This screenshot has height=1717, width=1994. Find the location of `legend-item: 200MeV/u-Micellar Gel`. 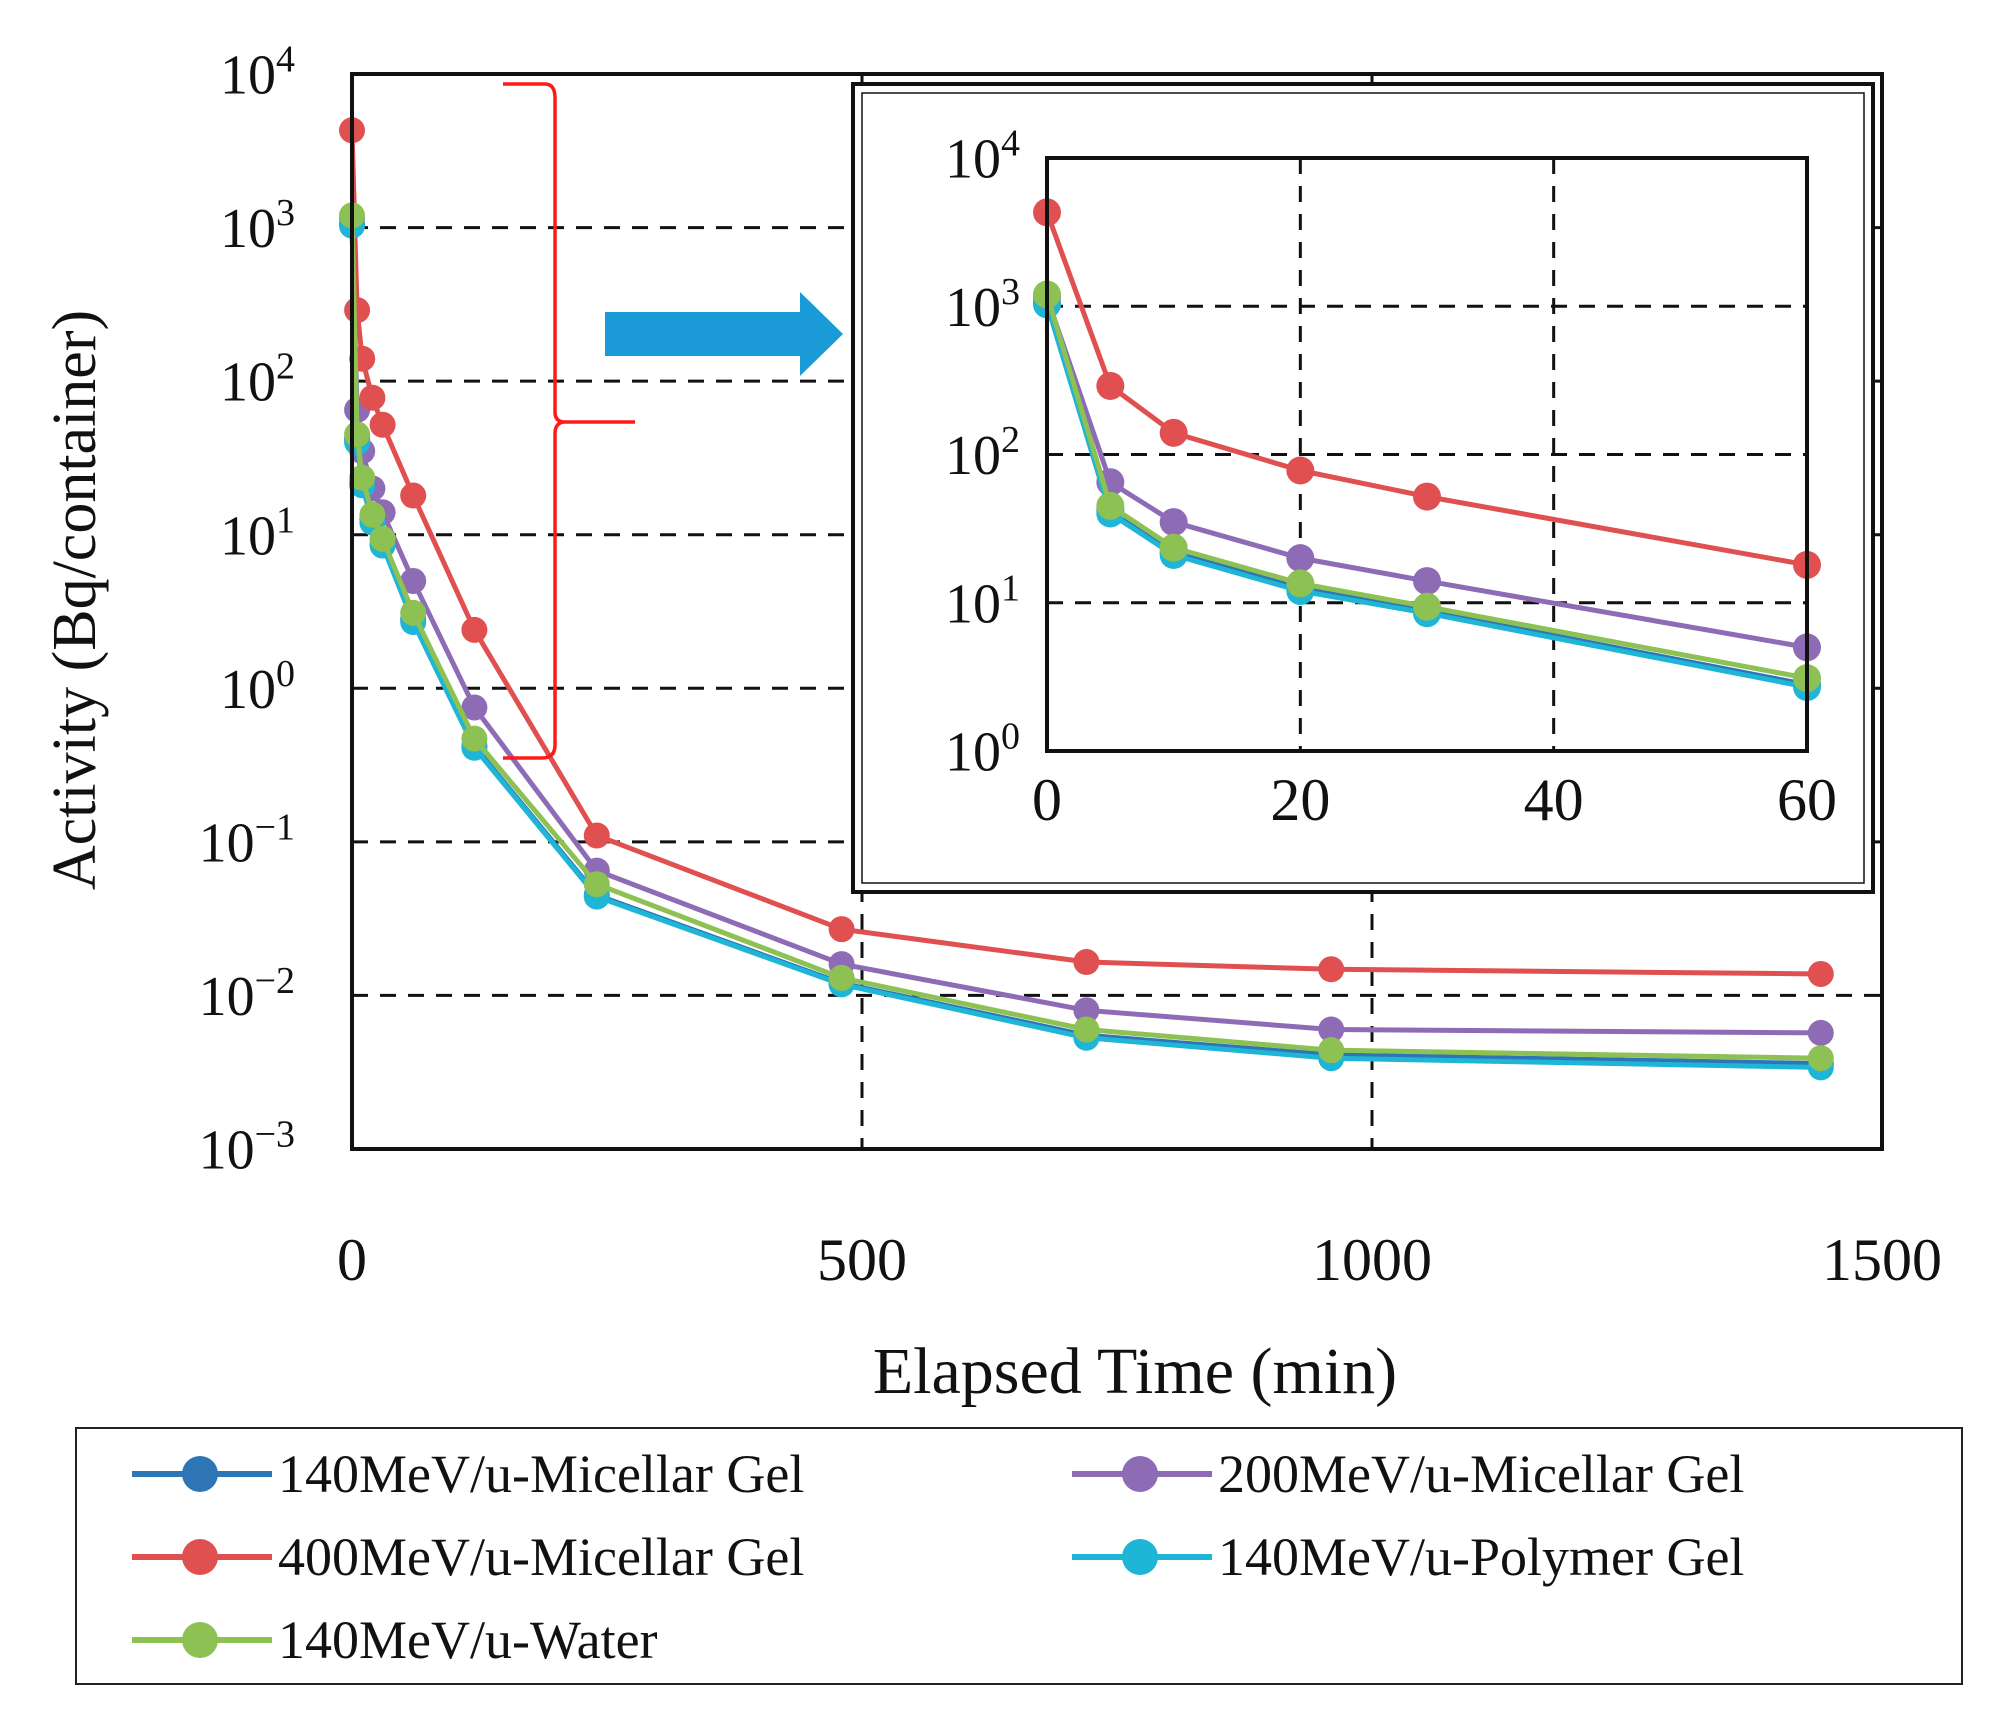

legend-item: 200MeV/u-Micellar Gel is located at coordinates (1408, 1474).